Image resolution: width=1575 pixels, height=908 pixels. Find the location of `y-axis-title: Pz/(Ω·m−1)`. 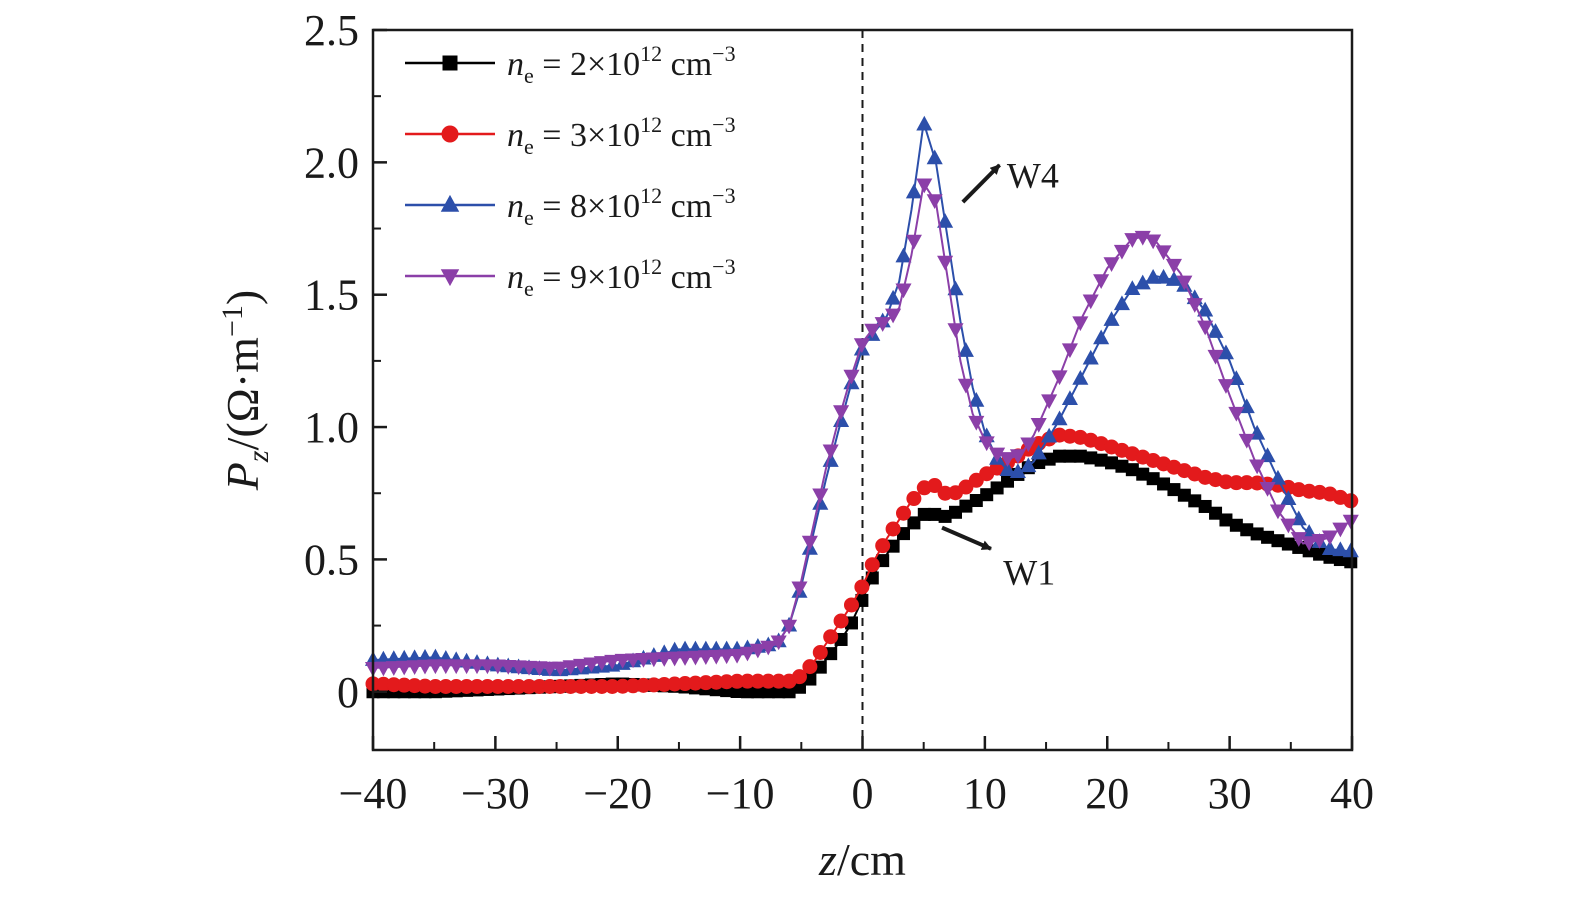

y-axis-title: Pz/(Ω·m−1) is located at coordinates (245, 390).